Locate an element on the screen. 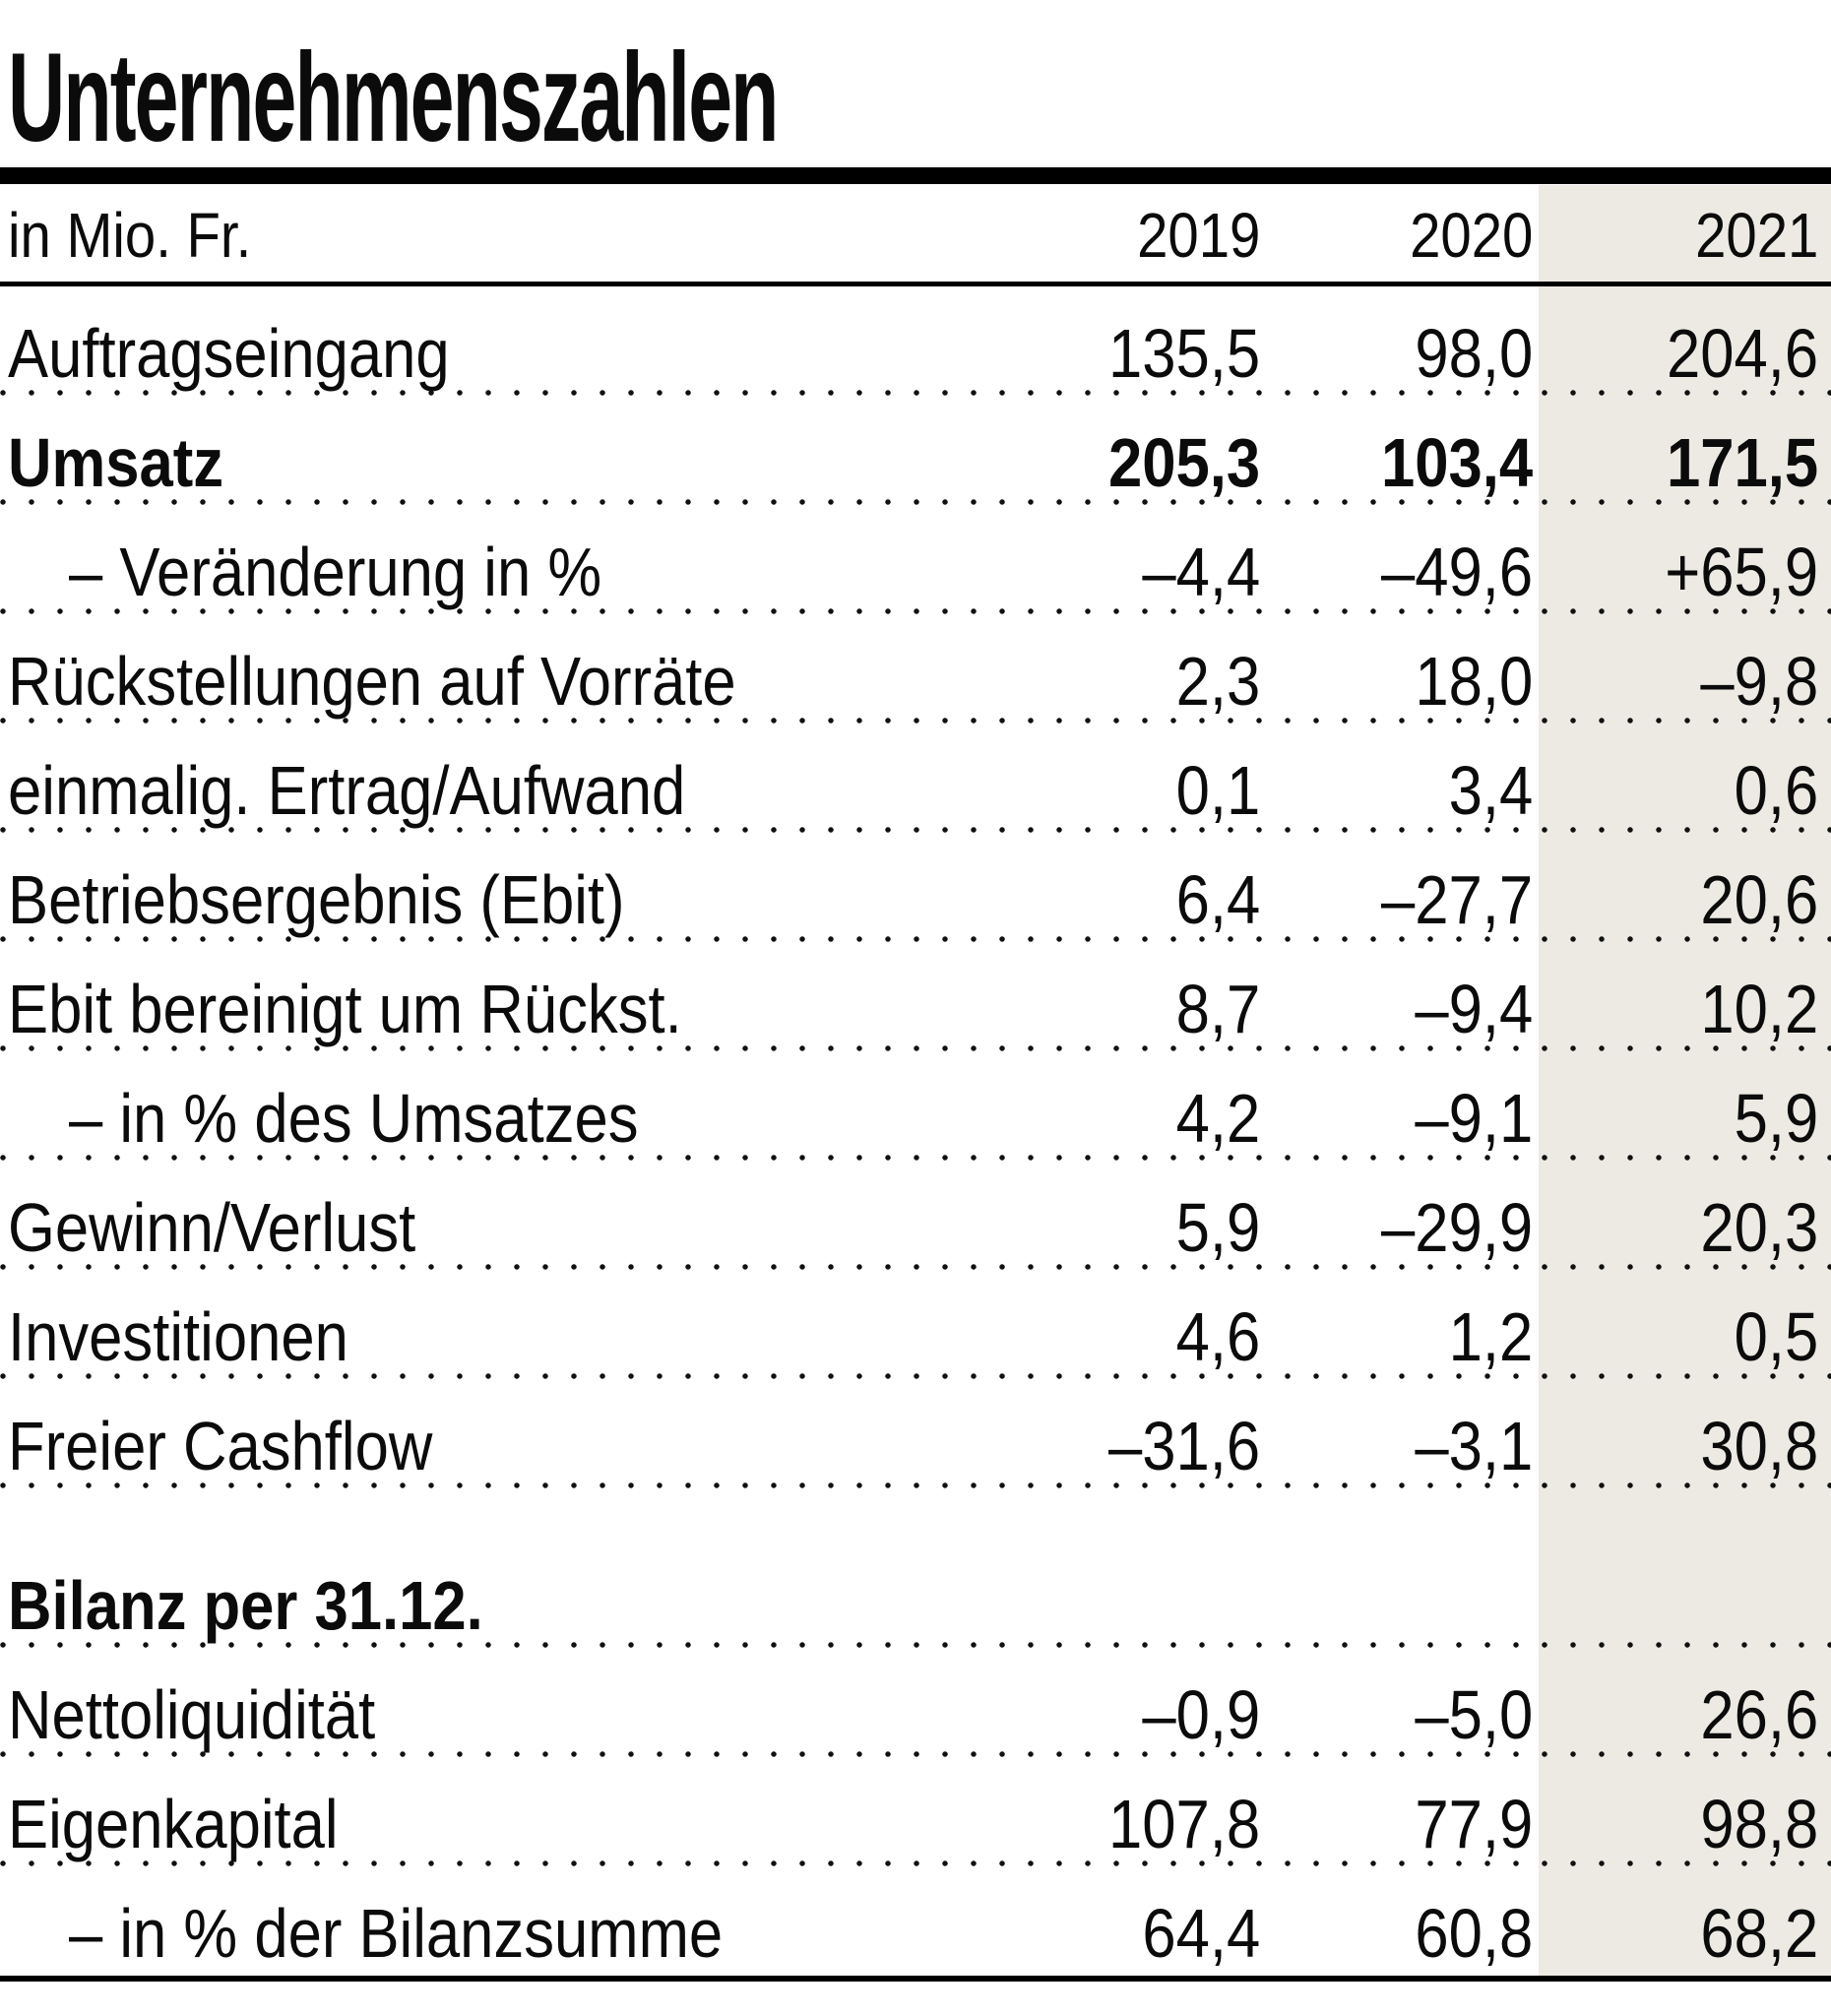 The image size is (1831, 2016). row-label: – in % des Umsatzes is located at coordinates (354, 1118).